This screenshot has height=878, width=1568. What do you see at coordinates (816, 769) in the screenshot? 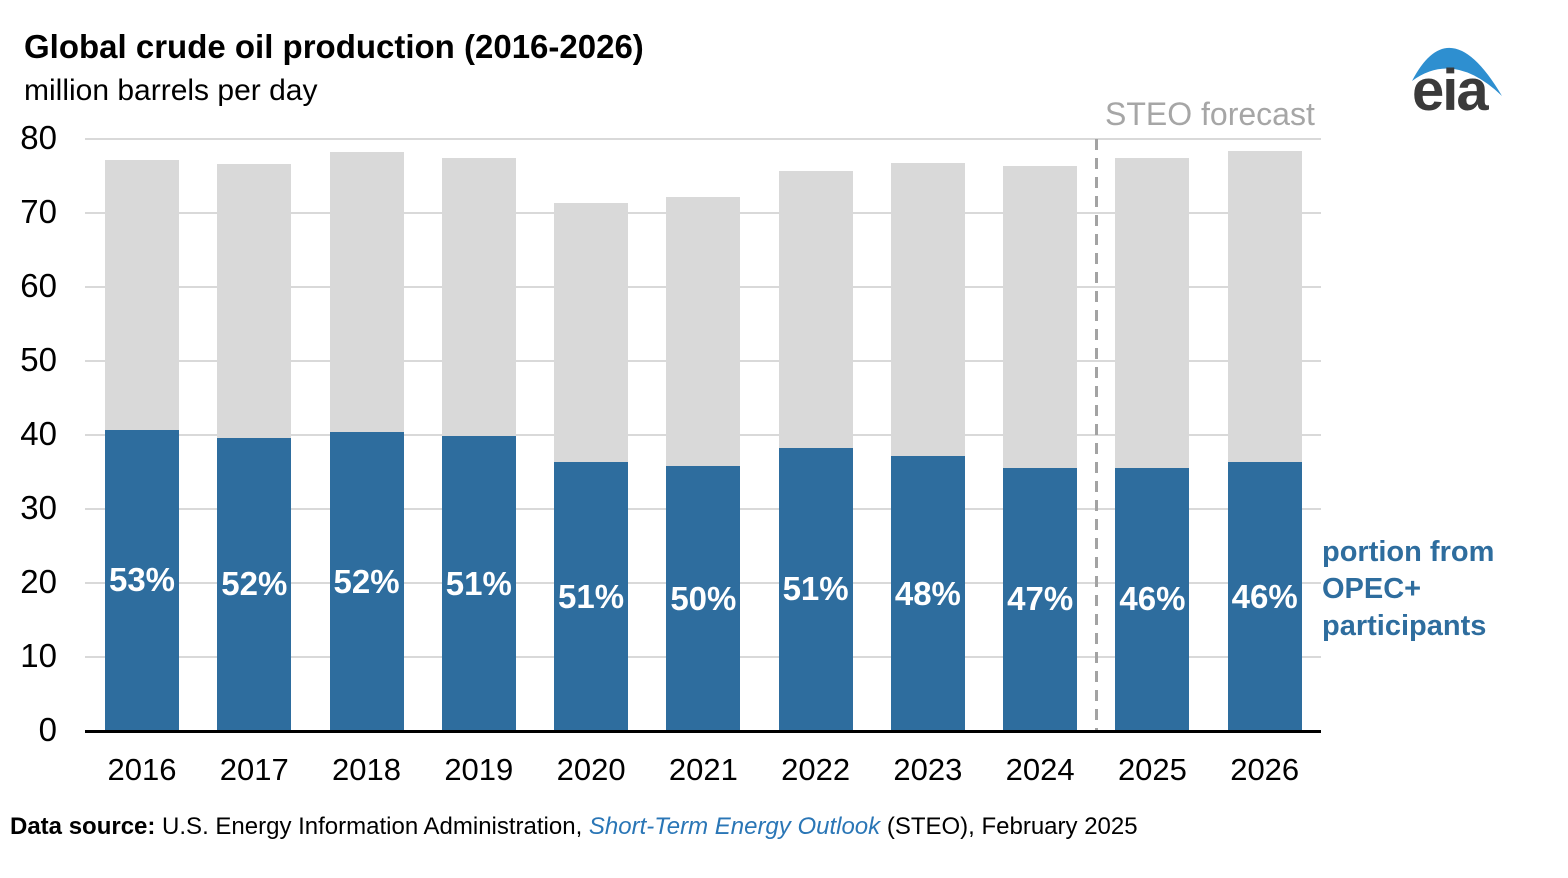
I see `x-axis-label-2022: 2022` at bounding box center [816, 769].